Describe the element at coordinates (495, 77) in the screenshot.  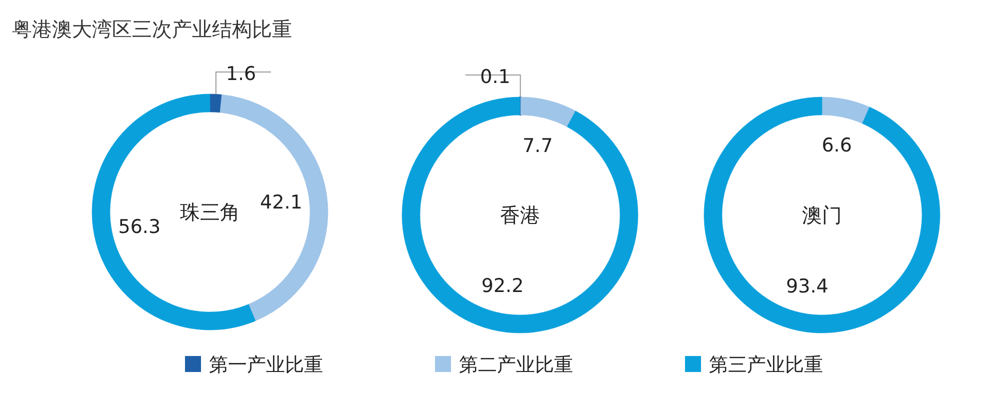
I see `data-label: 0.1` at that location.